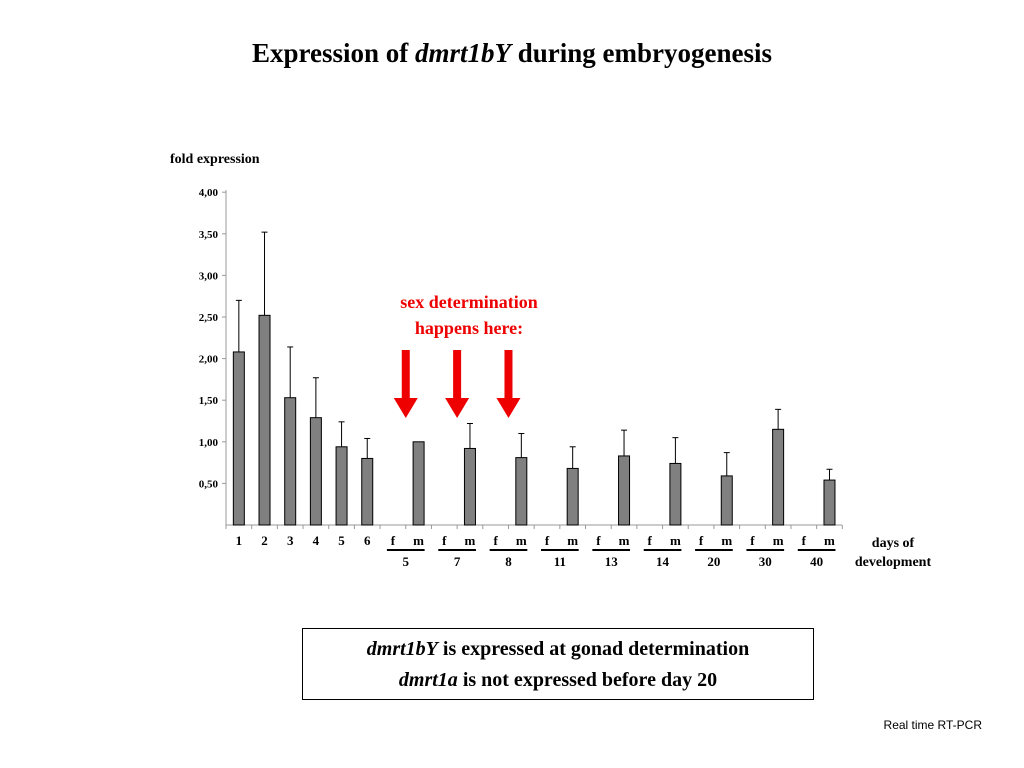  Describe the element at coordinates (428, 680) in the screenshot. I see `summary-gene-2: dmrt1a` at that location.